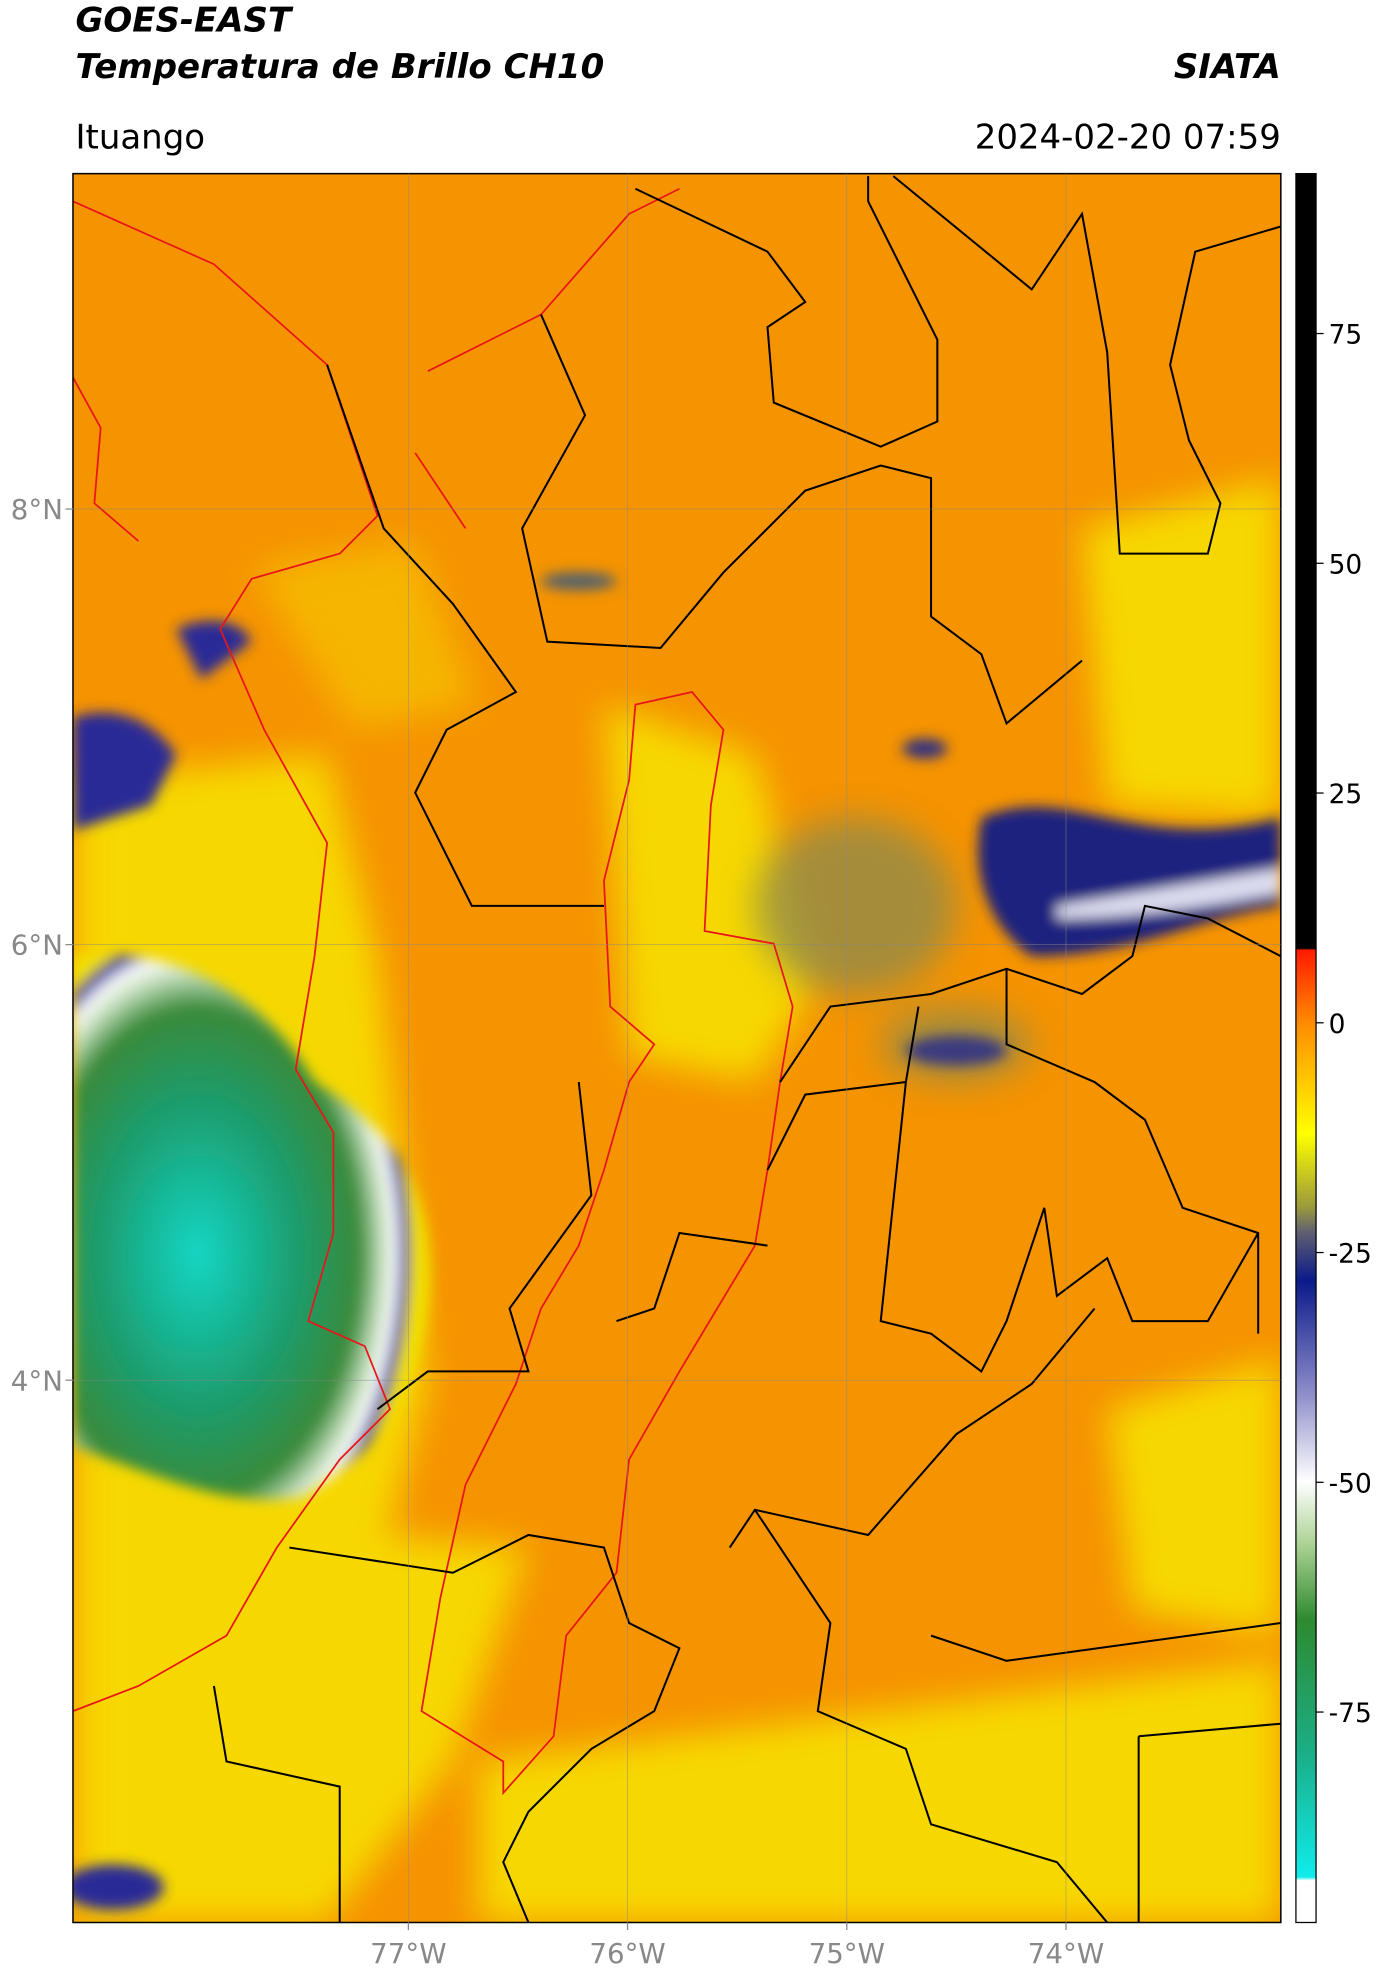 The image size is (1384, 1981). What do you see at coordinates (627, 1953) in the screenshot?
I see `lon-tick-label: 76°W` at bounding box center [627, 1953].